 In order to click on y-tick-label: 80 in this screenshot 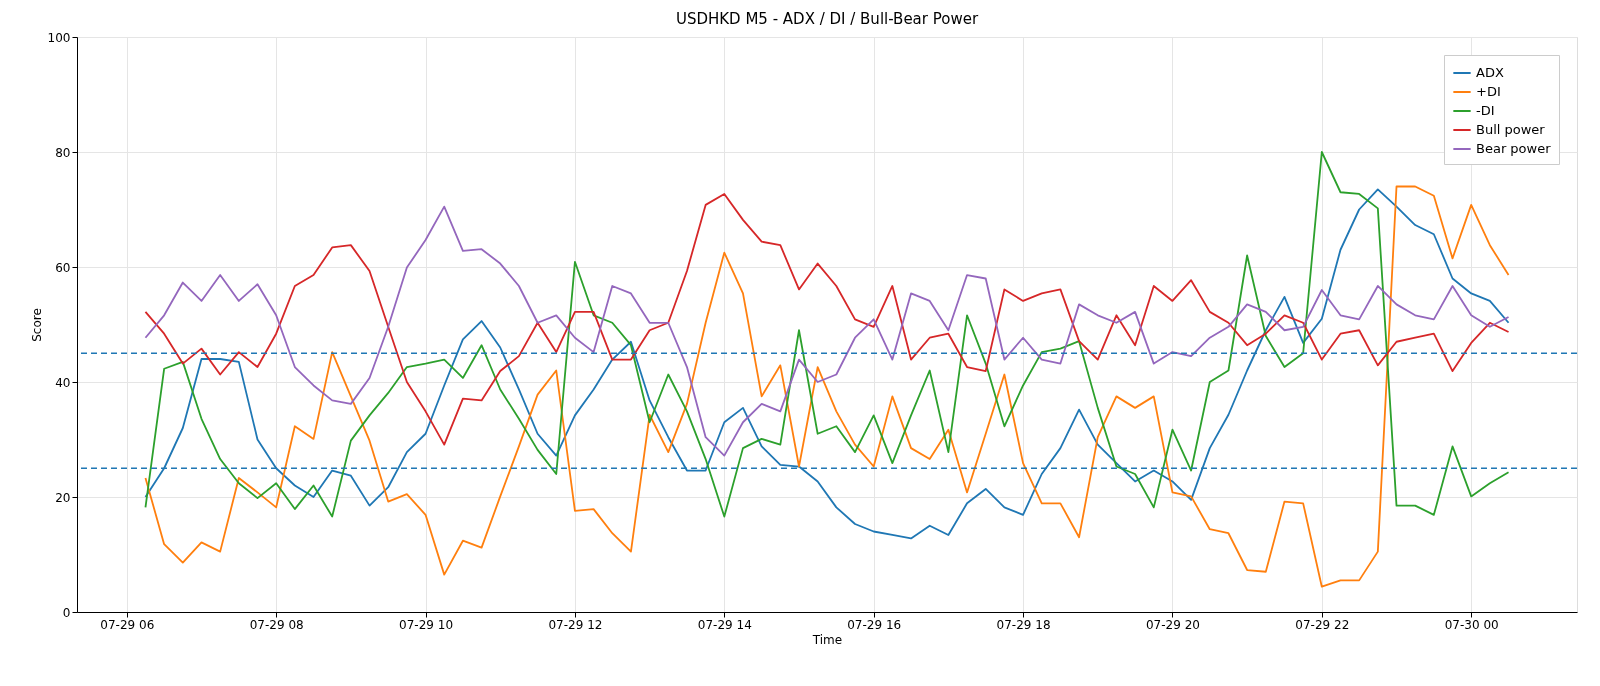, I will do `click(63, 152)`.